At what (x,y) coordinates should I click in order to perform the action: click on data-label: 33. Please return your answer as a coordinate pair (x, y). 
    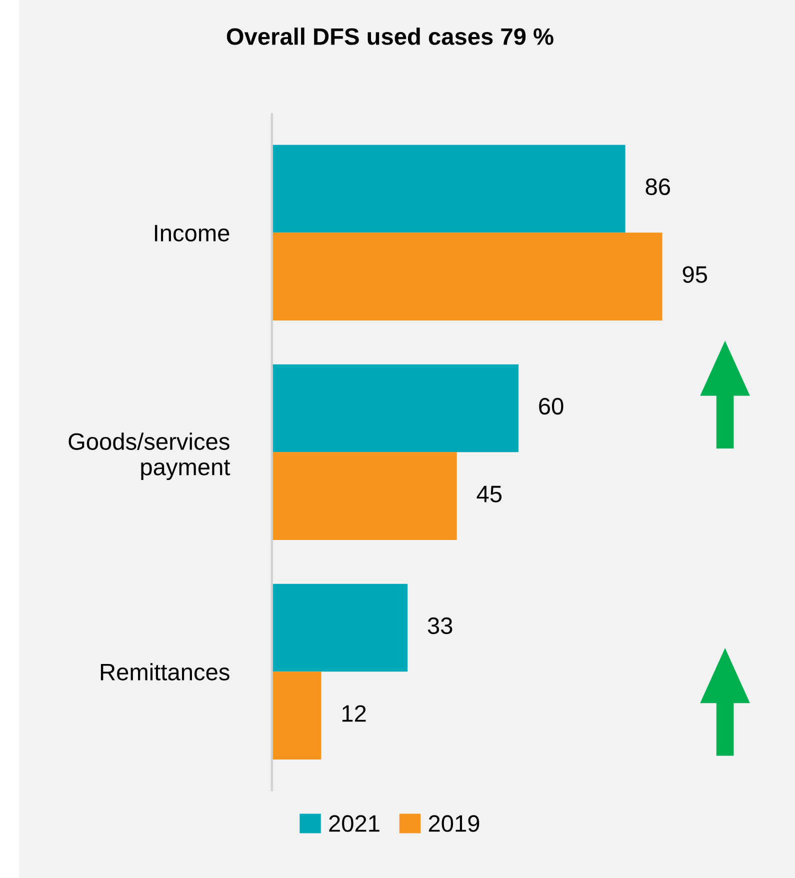
    Looking at the image, I should click on (440, 625).